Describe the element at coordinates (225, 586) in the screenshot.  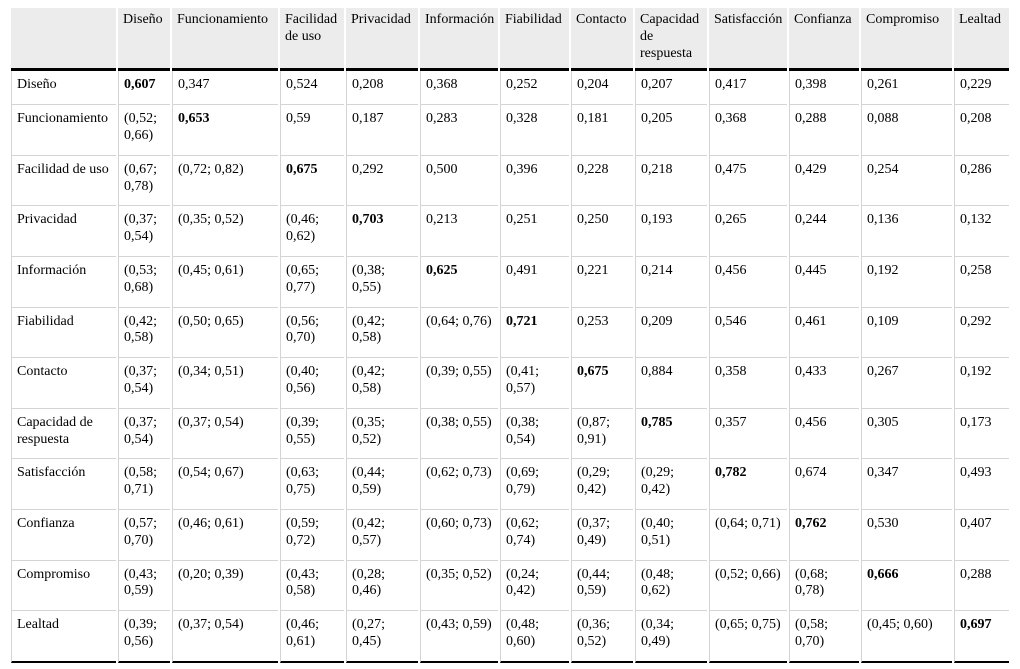
I see `matrix-cell: (0,20; 0,39)` at that location.